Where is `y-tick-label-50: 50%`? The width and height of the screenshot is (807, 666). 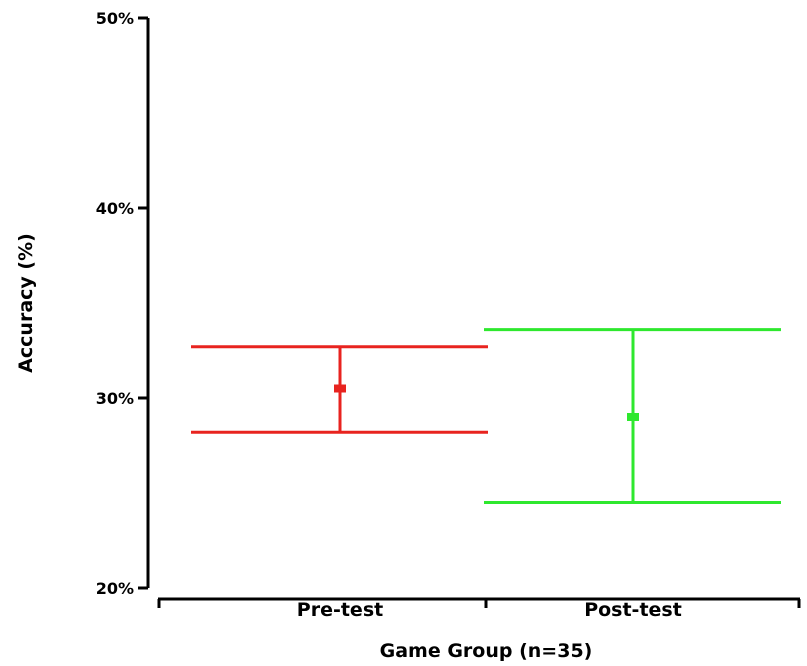
y-tick-label-50: 50% is located at coordinates (115, 18).